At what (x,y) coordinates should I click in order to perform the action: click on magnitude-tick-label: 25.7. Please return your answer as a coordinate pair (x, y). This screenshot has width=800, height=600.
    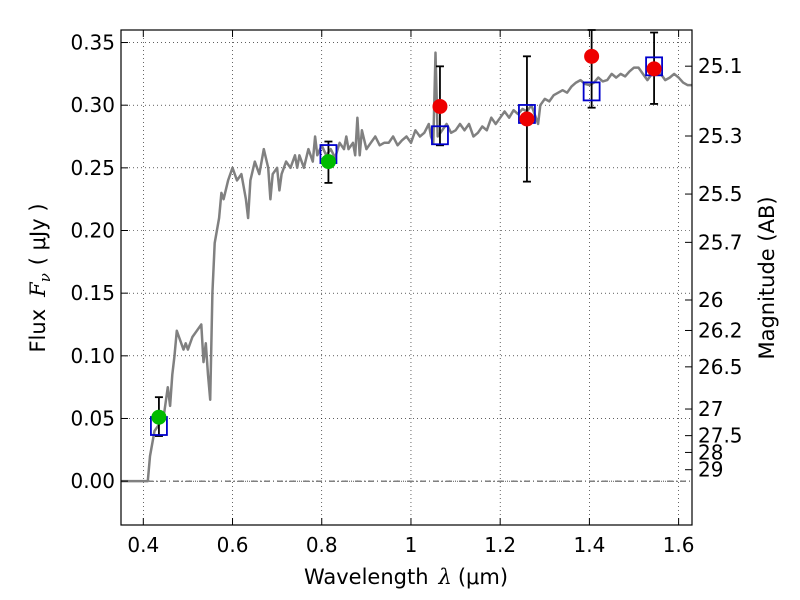
    Looking at the image, I should click on (720, 242).